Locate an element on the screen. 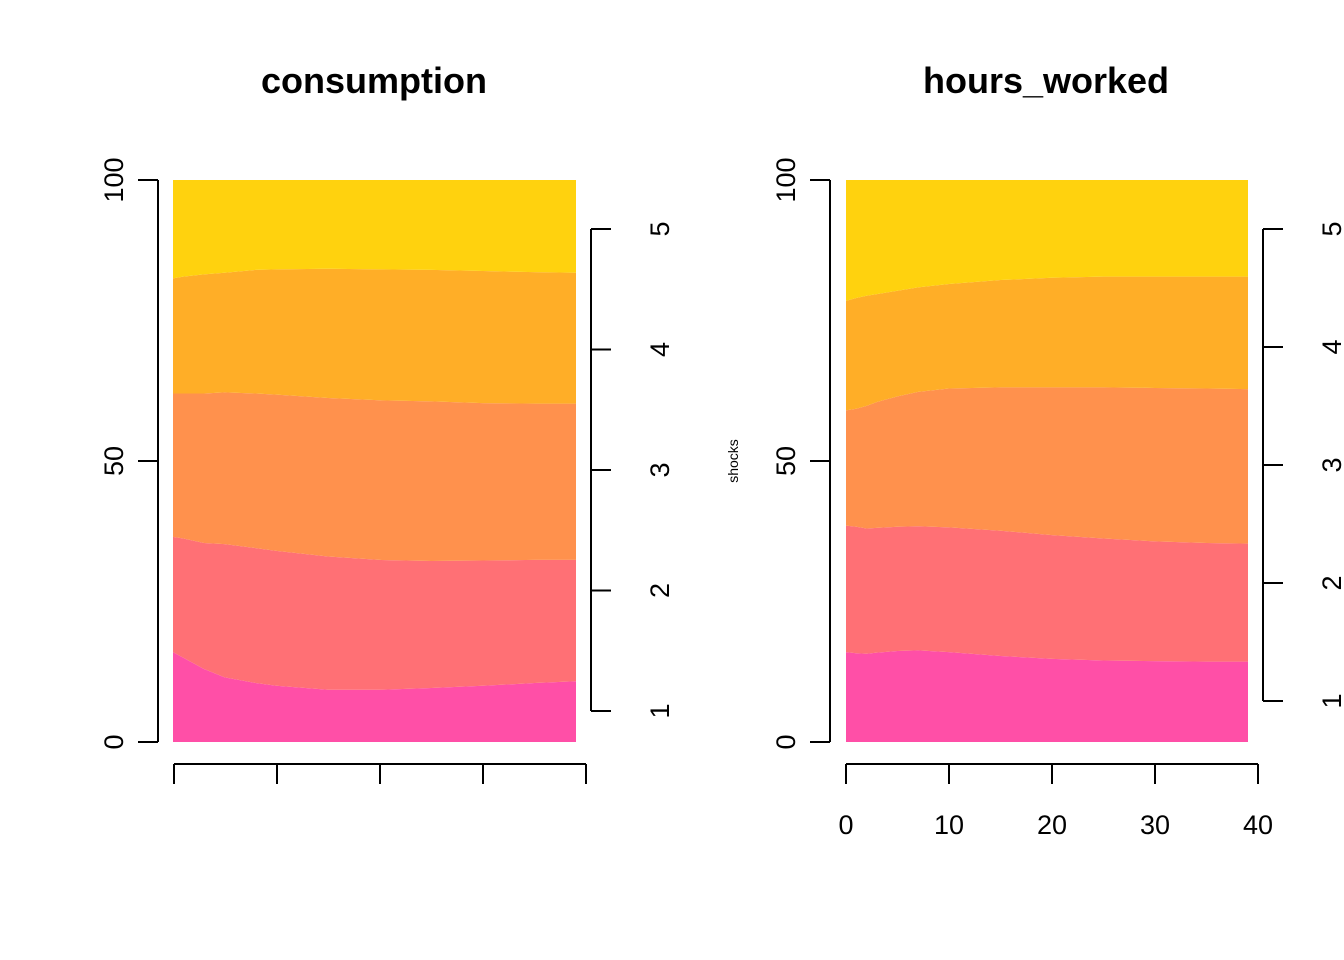 The width and height of the screenshot is (1344, 960). x-tick-label: 40 is located at coordinates (1258, 825).